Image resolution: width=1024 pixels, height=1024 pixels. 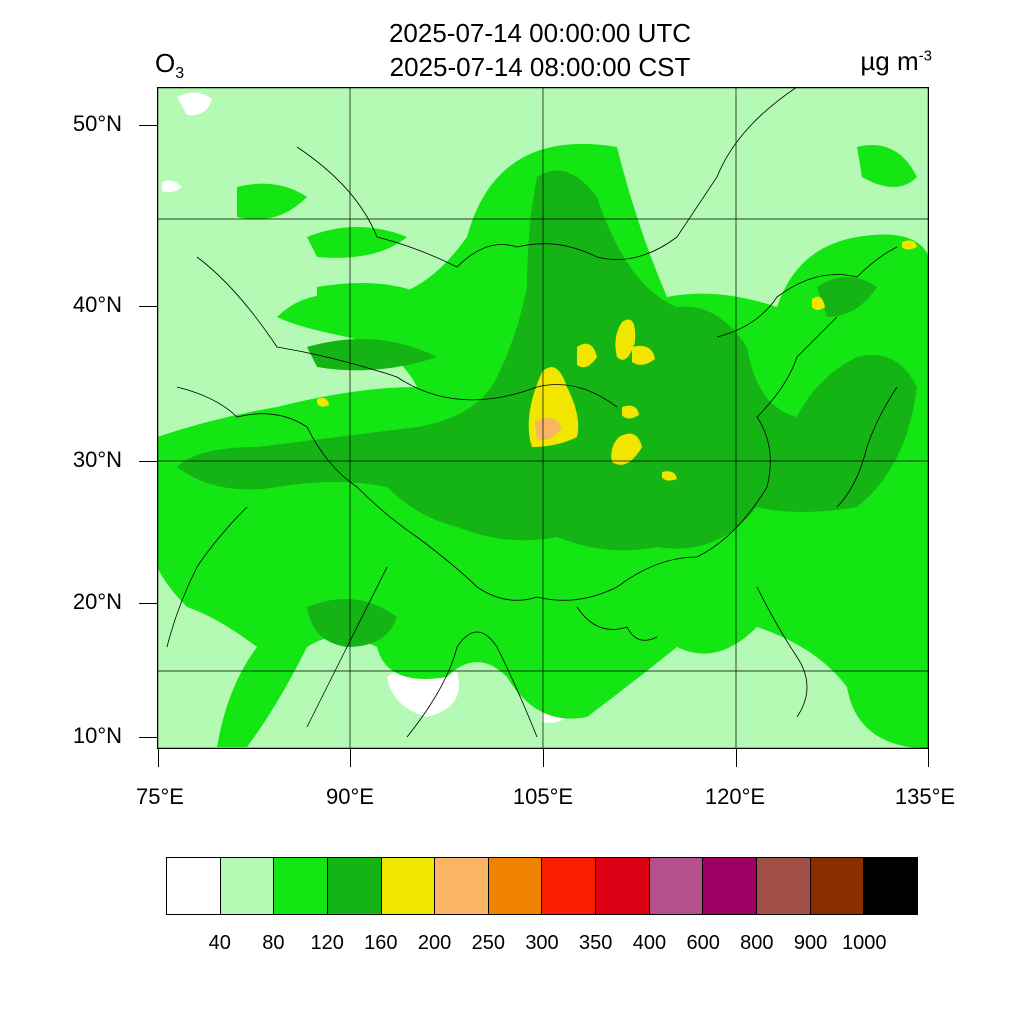 I want to click on colorbar, so click(x=542, y=886).